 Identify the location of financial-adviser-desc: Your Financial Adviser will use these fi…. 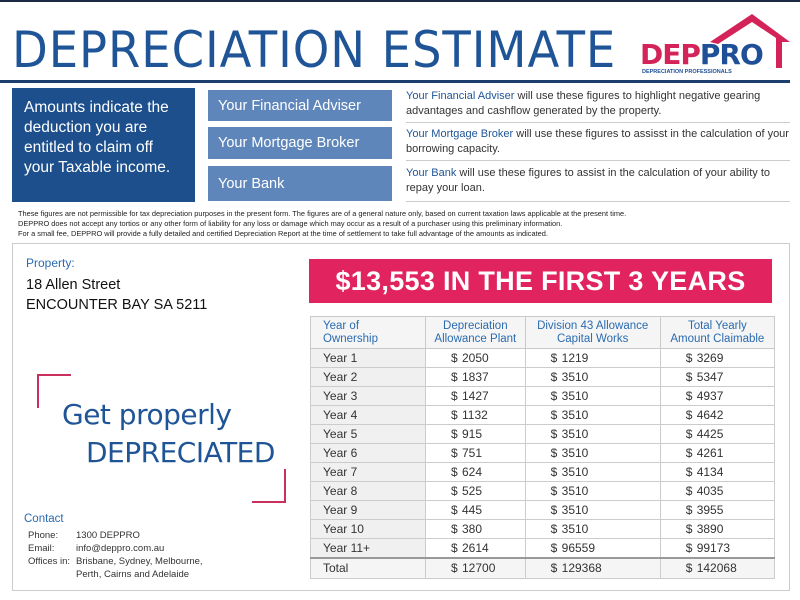
(598, 105).